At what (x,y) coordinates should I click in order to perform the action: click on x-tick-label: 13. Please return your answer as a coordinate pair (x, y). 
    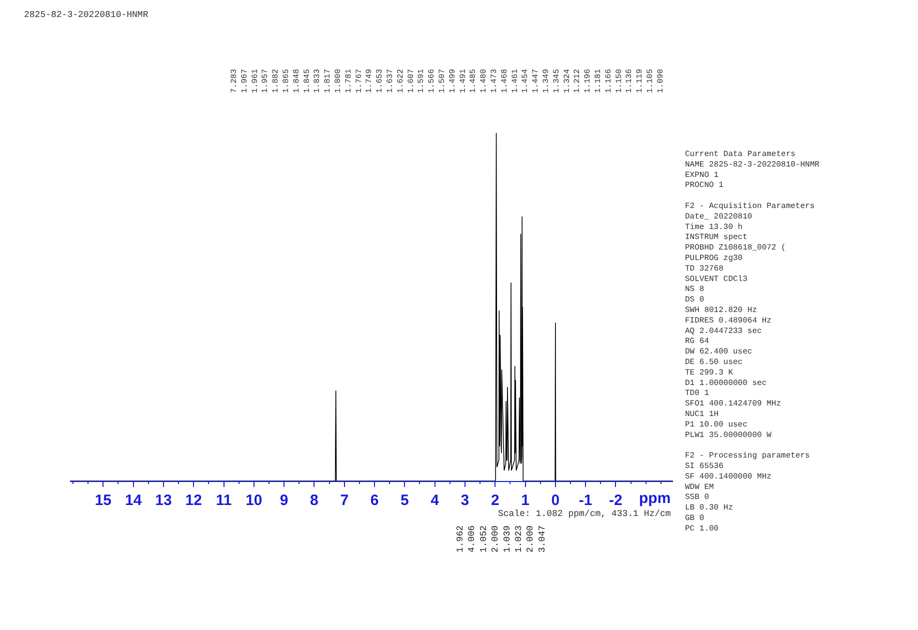
    Looking at the image, I should click on (163, 500).